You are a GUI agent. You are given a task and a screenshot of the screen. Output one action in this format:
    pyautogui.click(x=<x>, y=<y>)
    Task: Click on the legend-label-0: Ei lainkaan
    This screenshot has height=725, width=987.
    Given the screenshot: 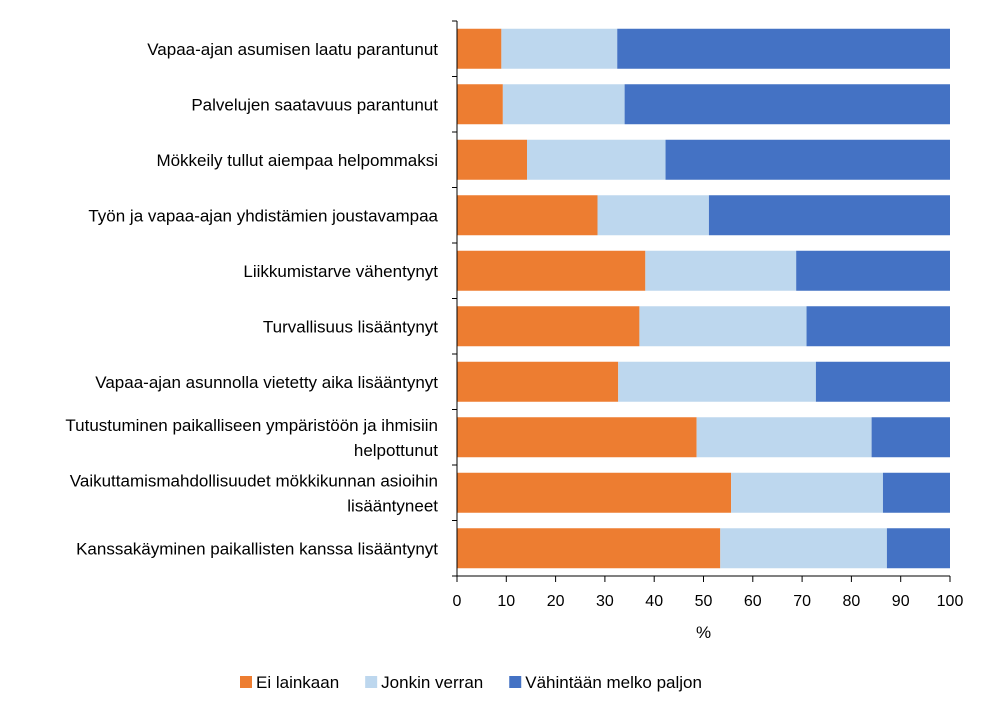 What is the action you would take?
    pyautogui.click(x=297, y=682)
    